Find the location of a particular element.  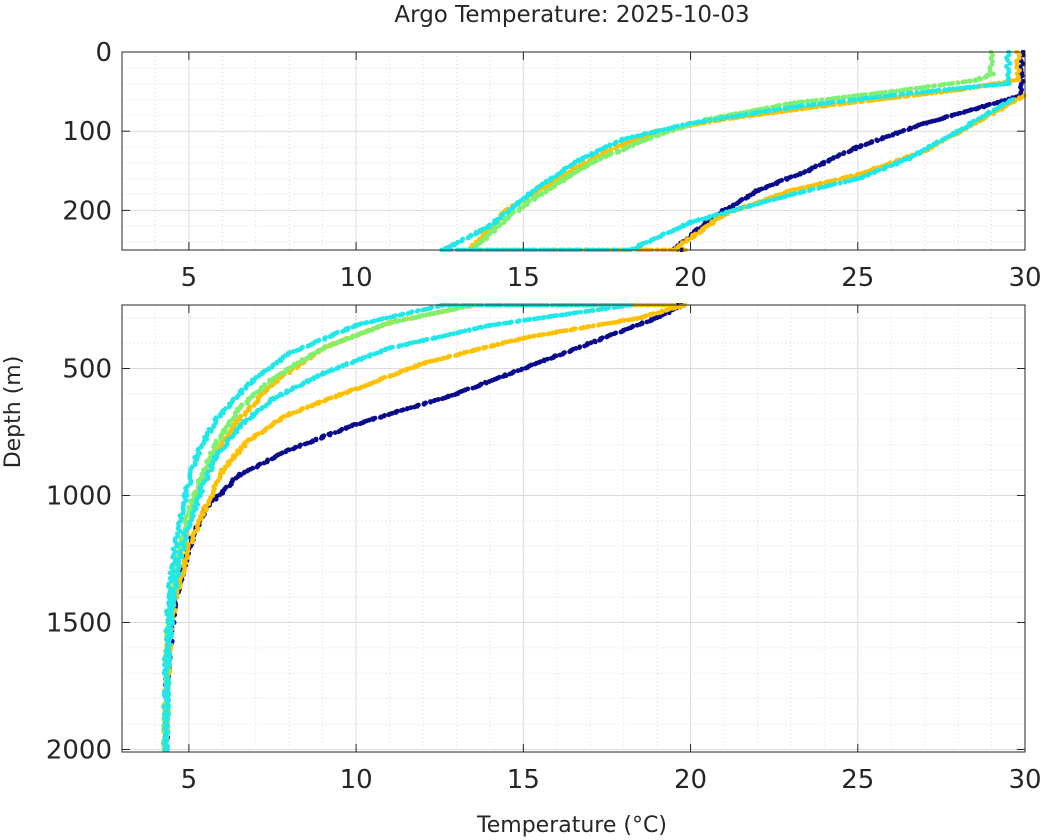

x-tick-label: 15 is located at coordinates (523, 780).